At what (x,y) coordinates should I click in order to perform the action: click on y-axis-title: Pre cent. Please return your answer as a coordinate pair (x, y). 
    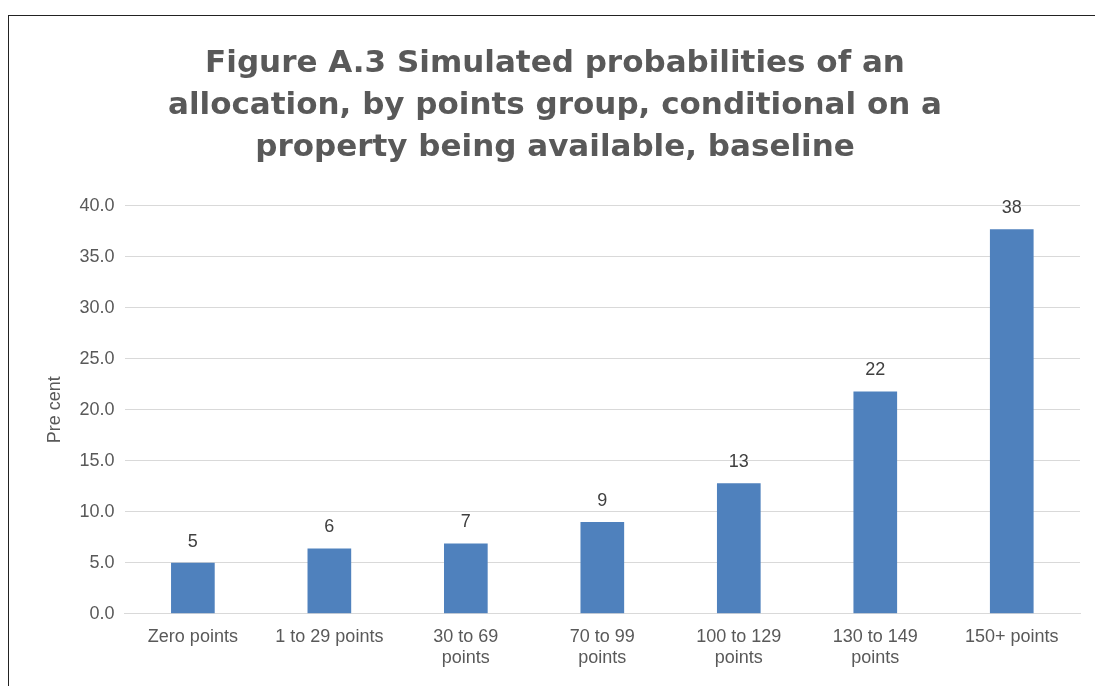
    Looking at the image, I should click on (53, 410).